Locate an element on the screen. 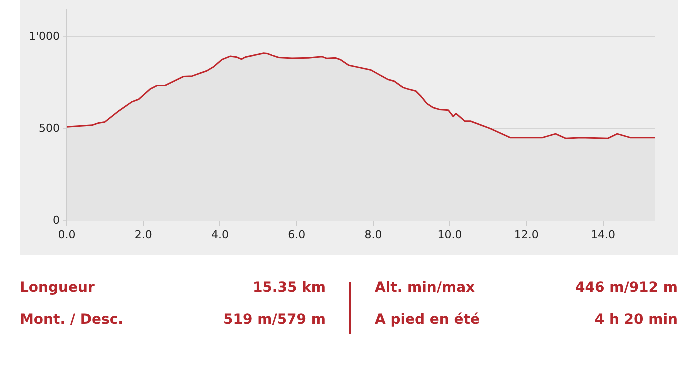 The image size is (700, 366). text: 446 m/912 m is located at coordinates (627, 288).